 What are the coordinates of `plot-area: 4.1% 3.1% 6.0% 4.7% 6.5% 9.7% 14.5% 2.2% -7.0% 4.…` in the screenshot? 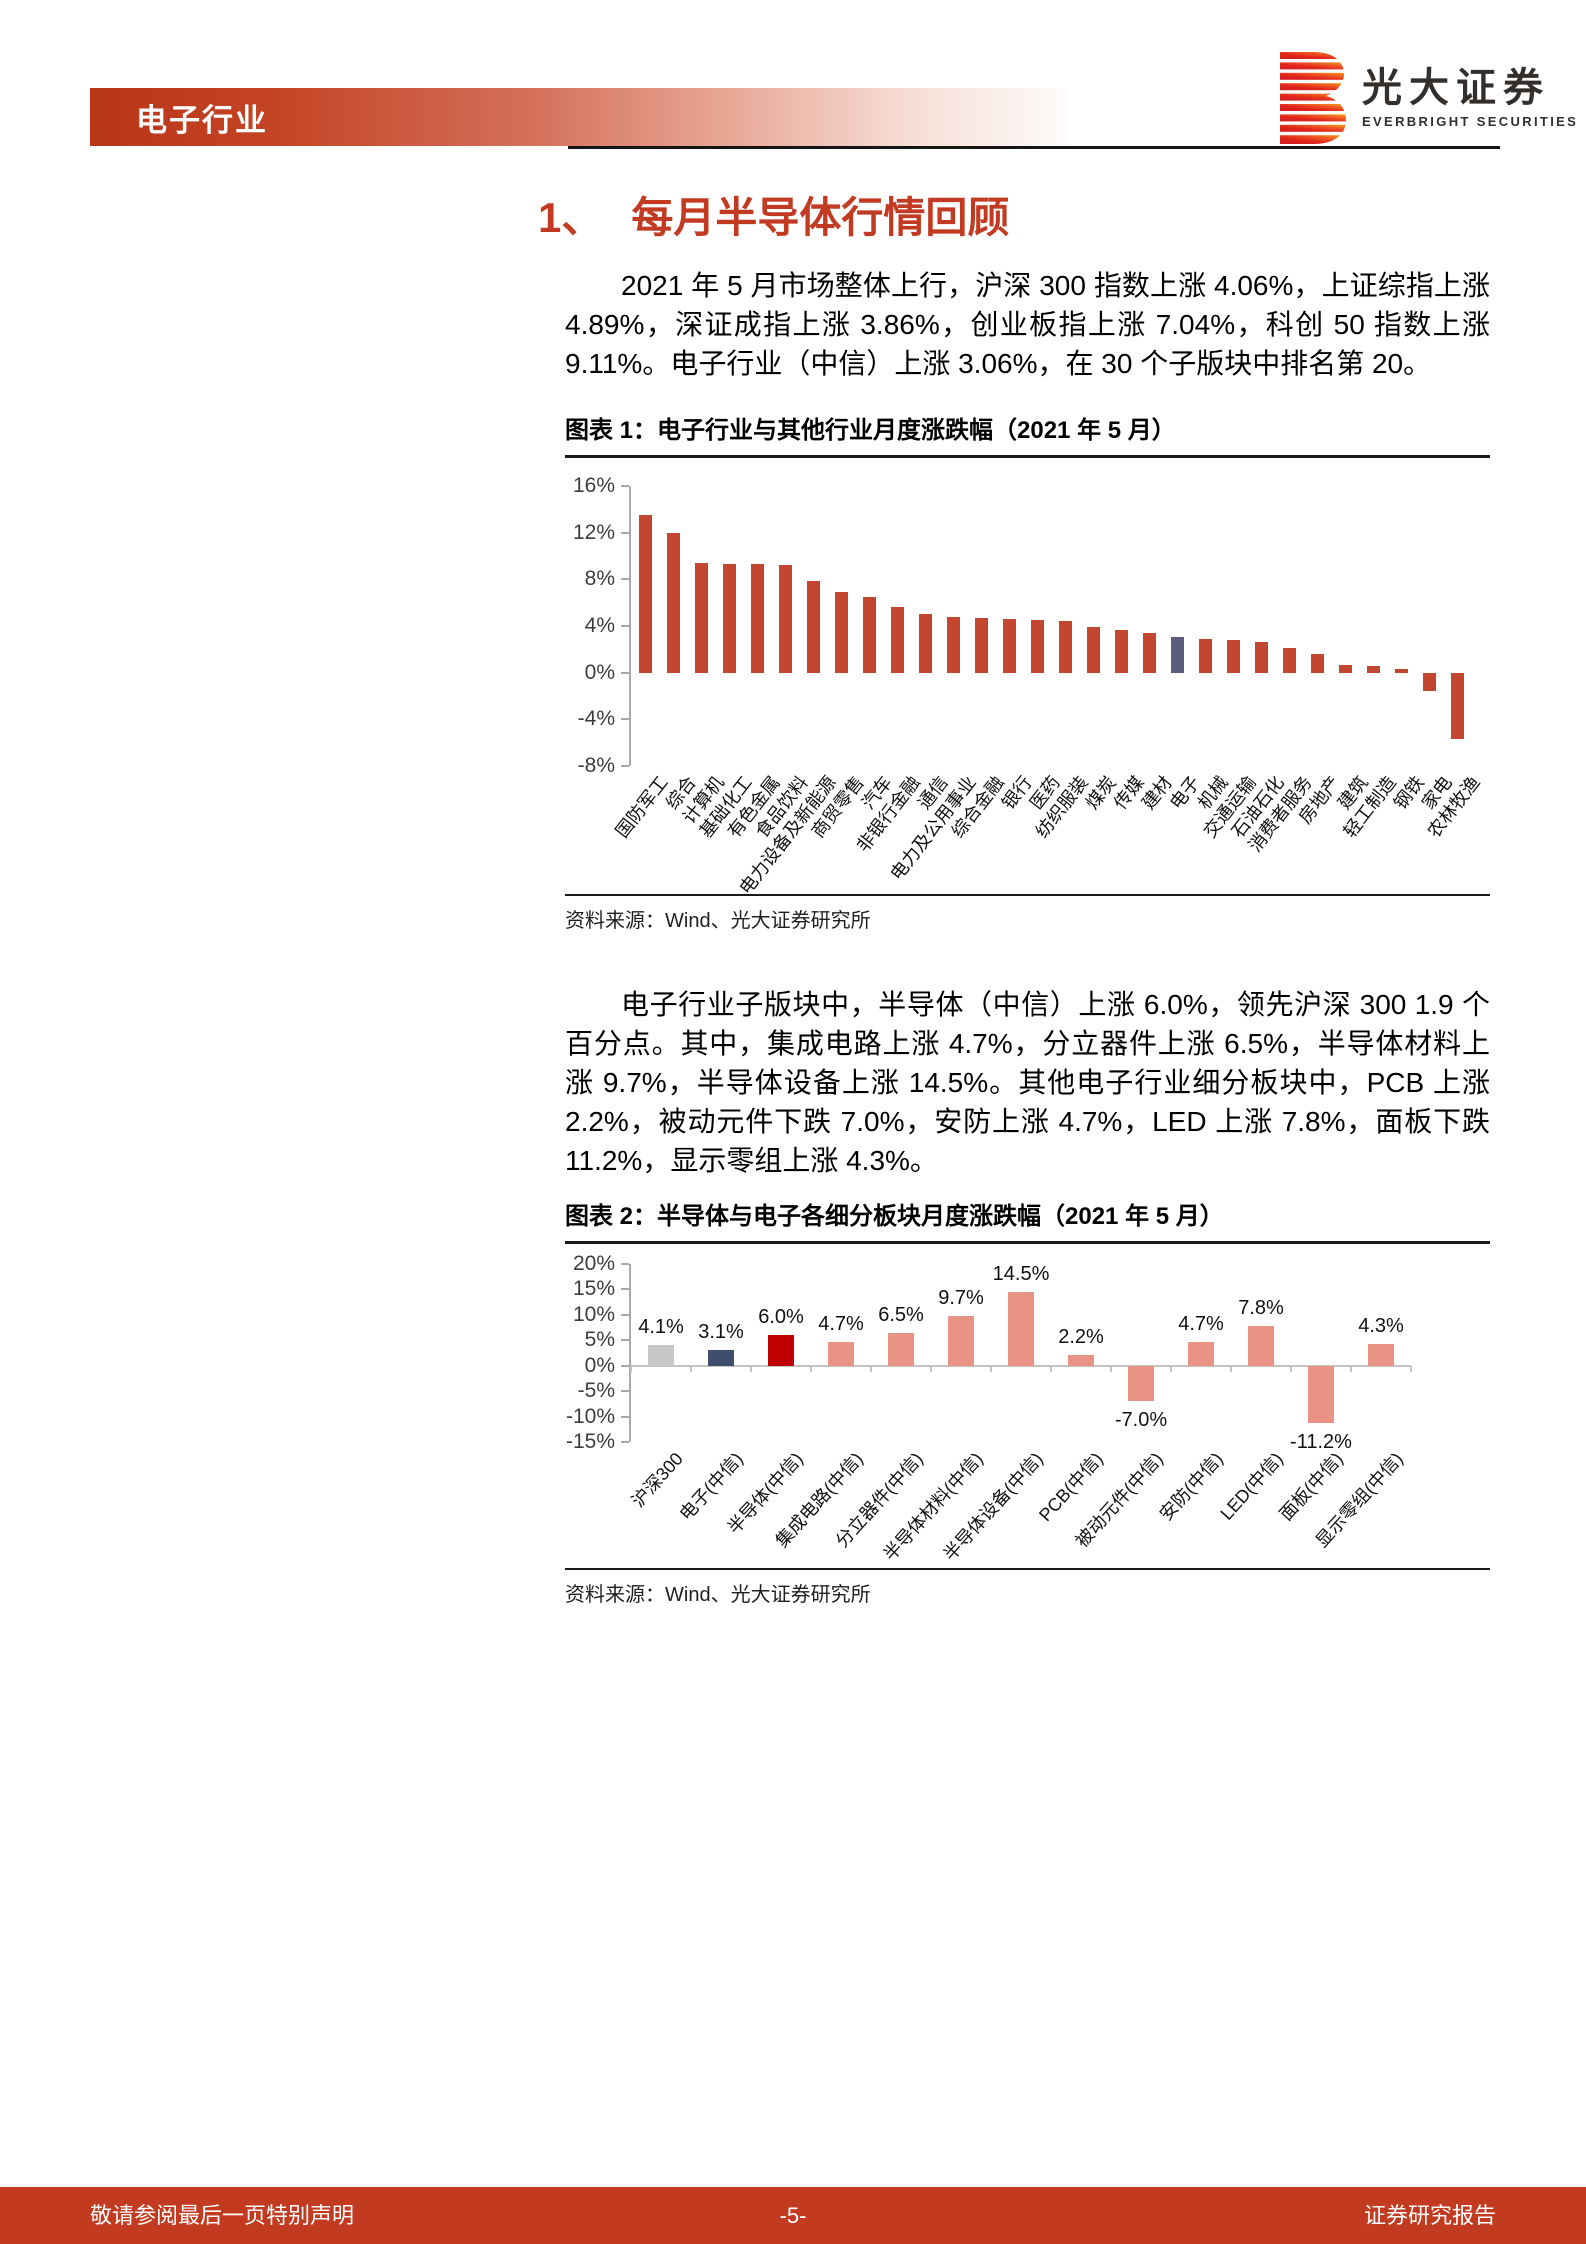 It's located at (1020, 1358).